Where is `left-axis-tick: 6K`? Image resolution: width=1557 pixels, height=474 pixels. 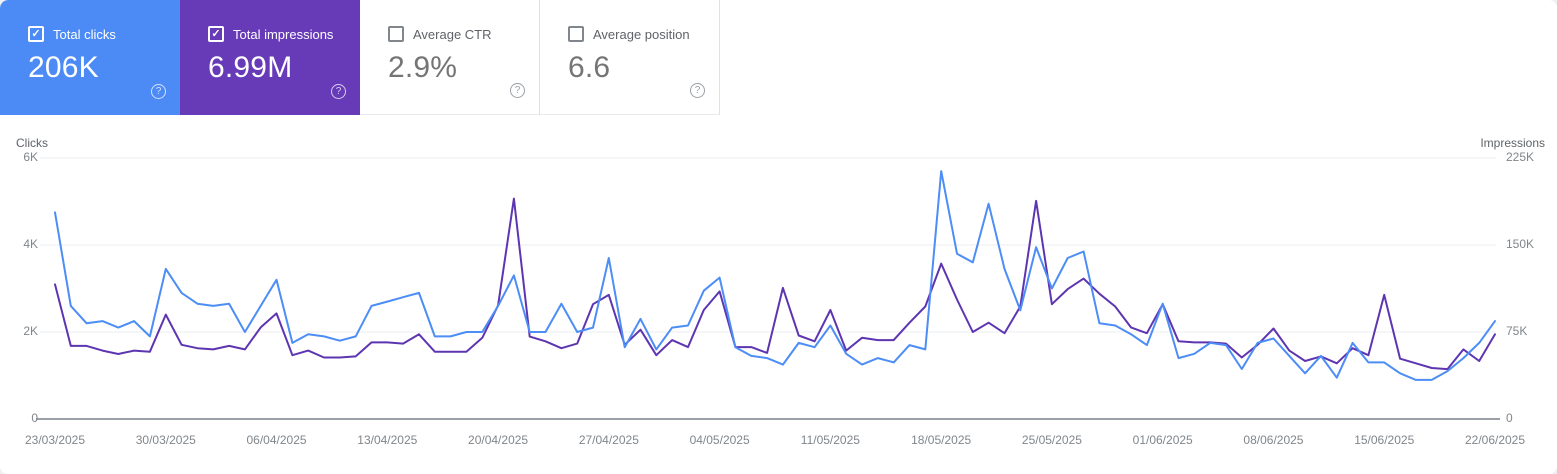 left-axis-tick: 6K is located at coordinates (30, 157).